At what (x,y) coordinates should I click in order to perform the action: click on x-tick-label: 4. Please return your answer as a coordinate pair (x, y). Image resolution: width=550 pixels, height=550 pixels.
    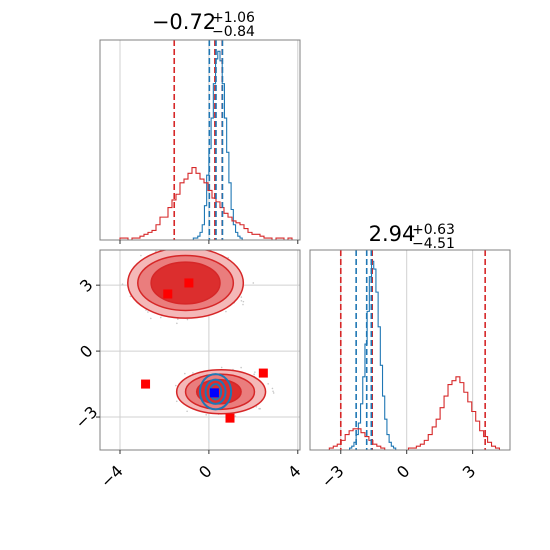
    Looking at the image, I should click on (294, 471).